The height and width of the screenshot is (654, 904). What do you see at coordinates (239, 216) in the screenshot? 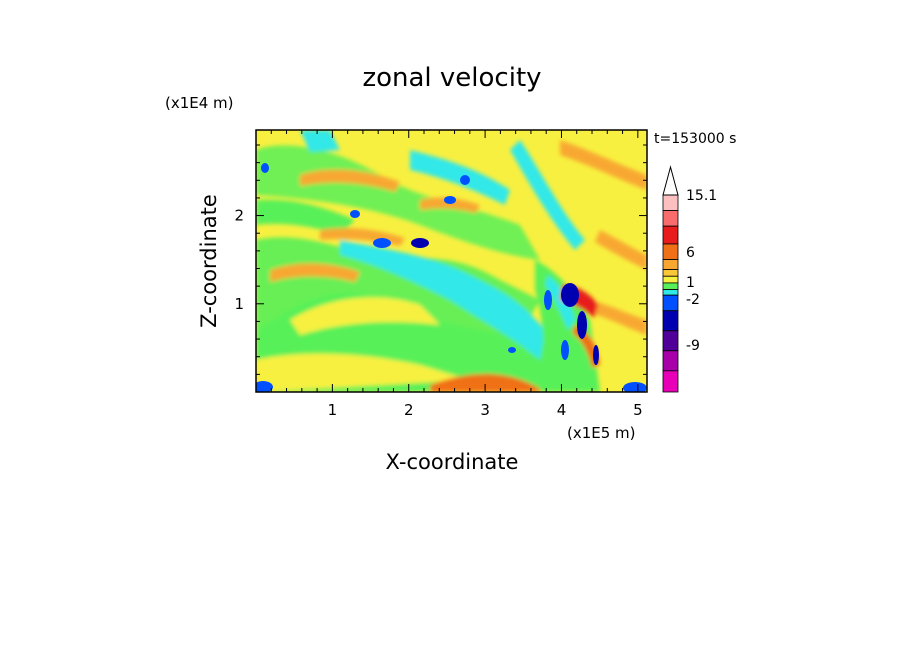
I see `y-tick-label: 2` at bounding box center [239, 216].